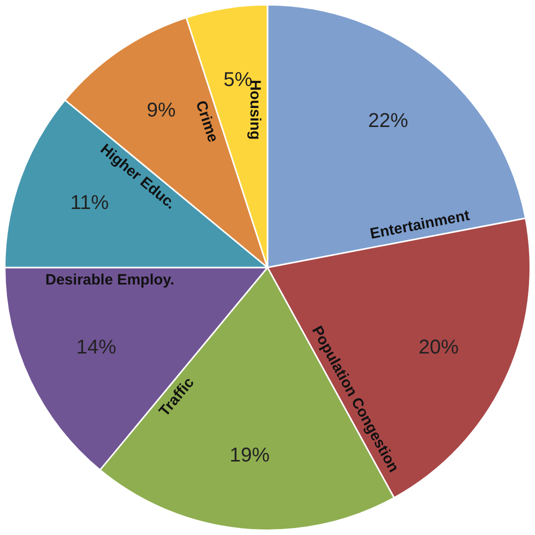 The image size is (535, 535). I want to click on data-label: 14%, so click(96, 347).